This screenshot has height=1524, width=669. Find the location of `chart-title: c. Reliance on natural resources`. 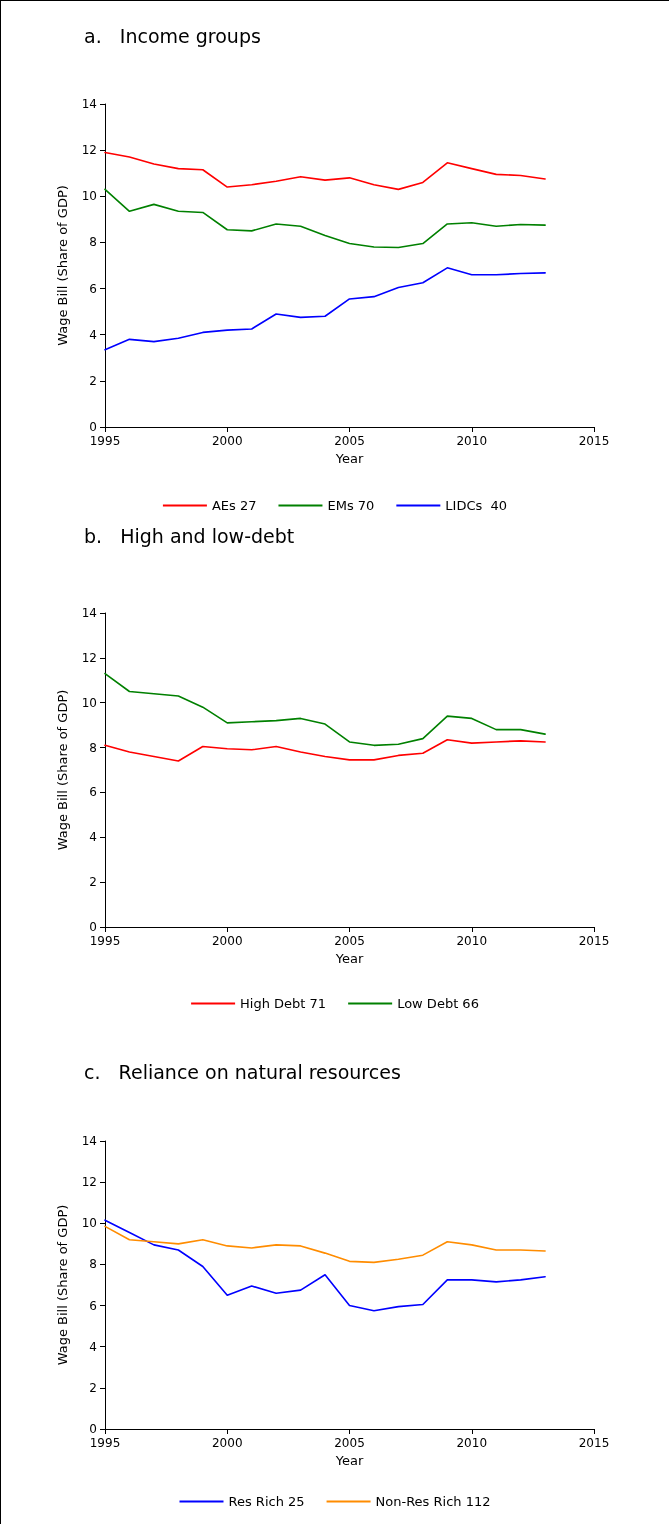

chart-title: c. Reliance on natural resources is located at coordinates (242, 1071).